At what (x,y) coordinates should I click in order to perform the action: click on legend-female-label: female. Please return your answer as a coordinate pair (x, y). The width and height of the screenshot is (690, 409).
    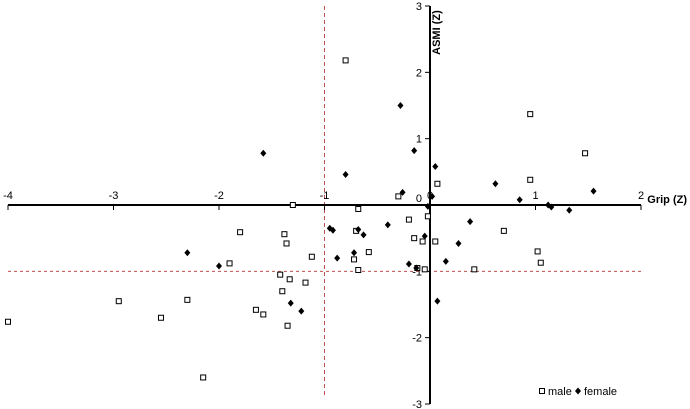
    Looking at the image, I should click on (600, 392).